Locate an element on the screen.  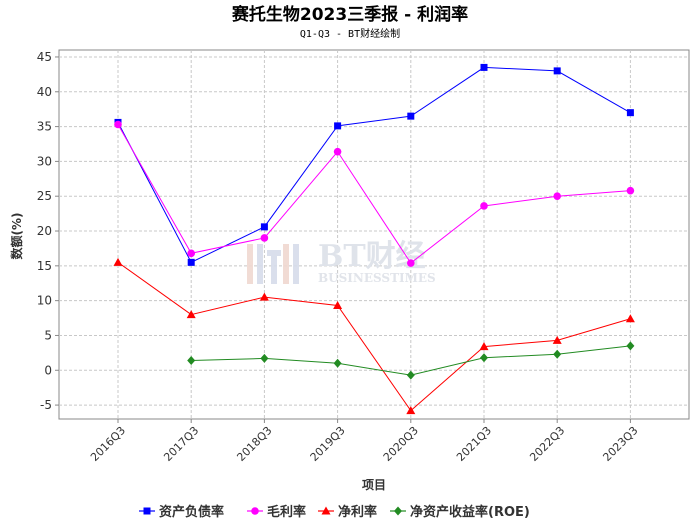
legend-label: 净利率 is located at coordinates (357, 512).